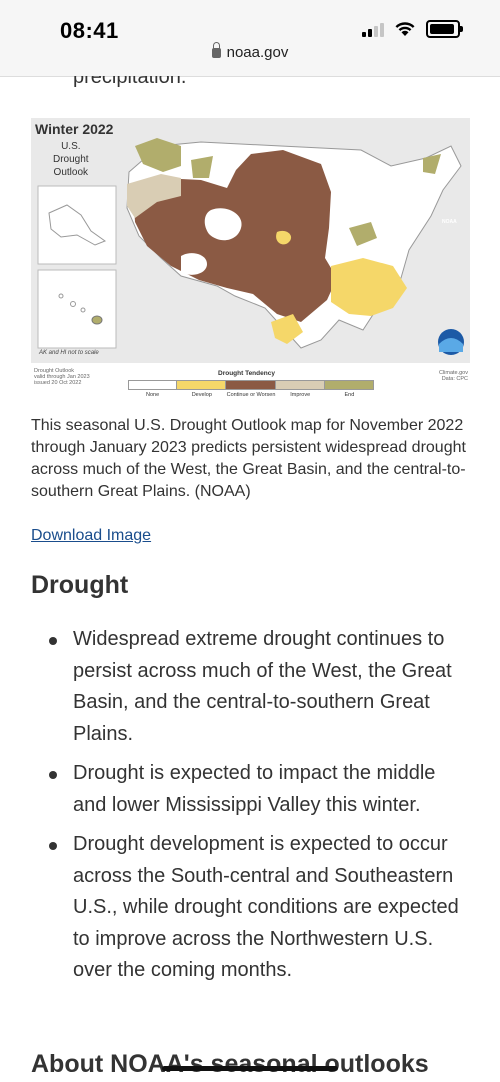  I want to click on toolbar-divider, so click(250, 76).